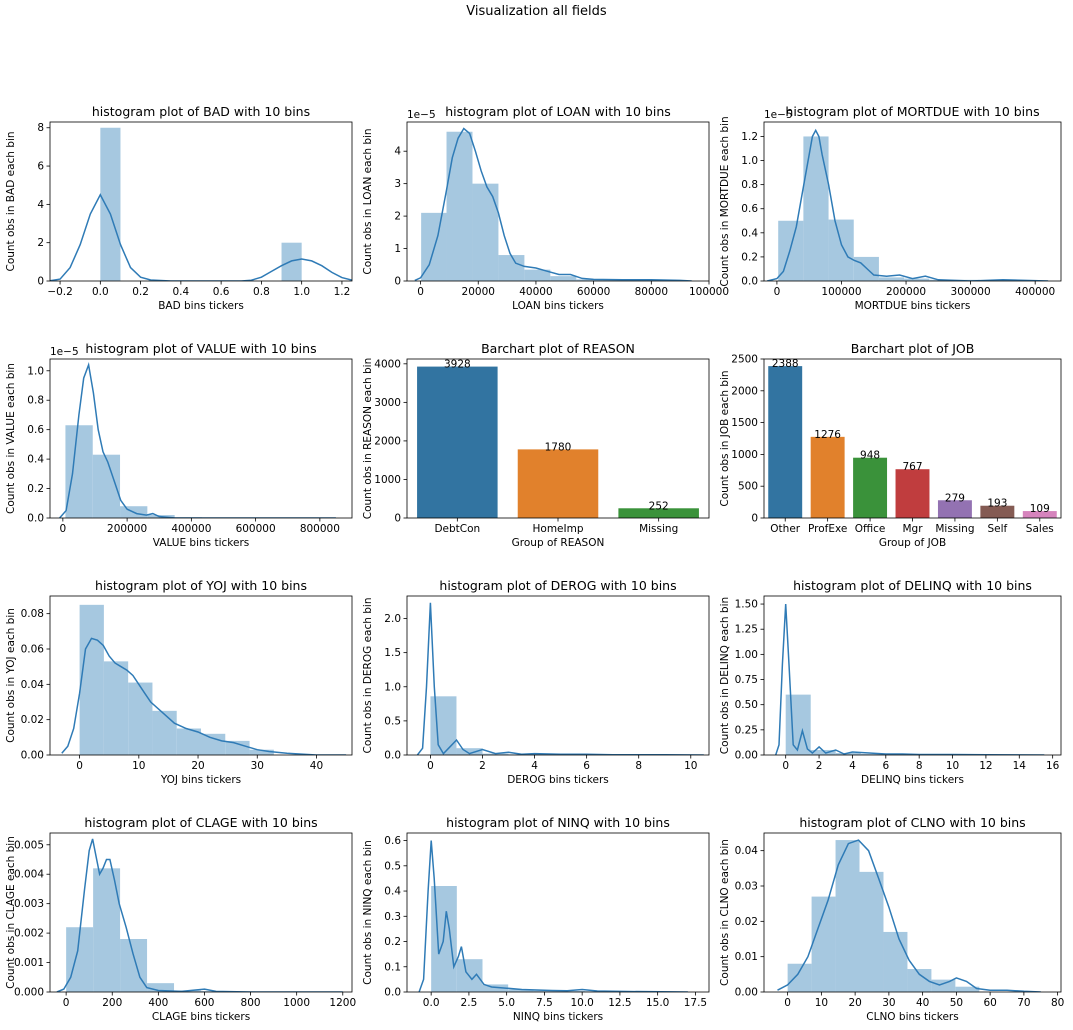 The image size is (1073, 1030). What do you see at coordinates (778, 115) in the screenshot?
I see `axis-offset-label: 1e−5` at bounding box center [778, 115].